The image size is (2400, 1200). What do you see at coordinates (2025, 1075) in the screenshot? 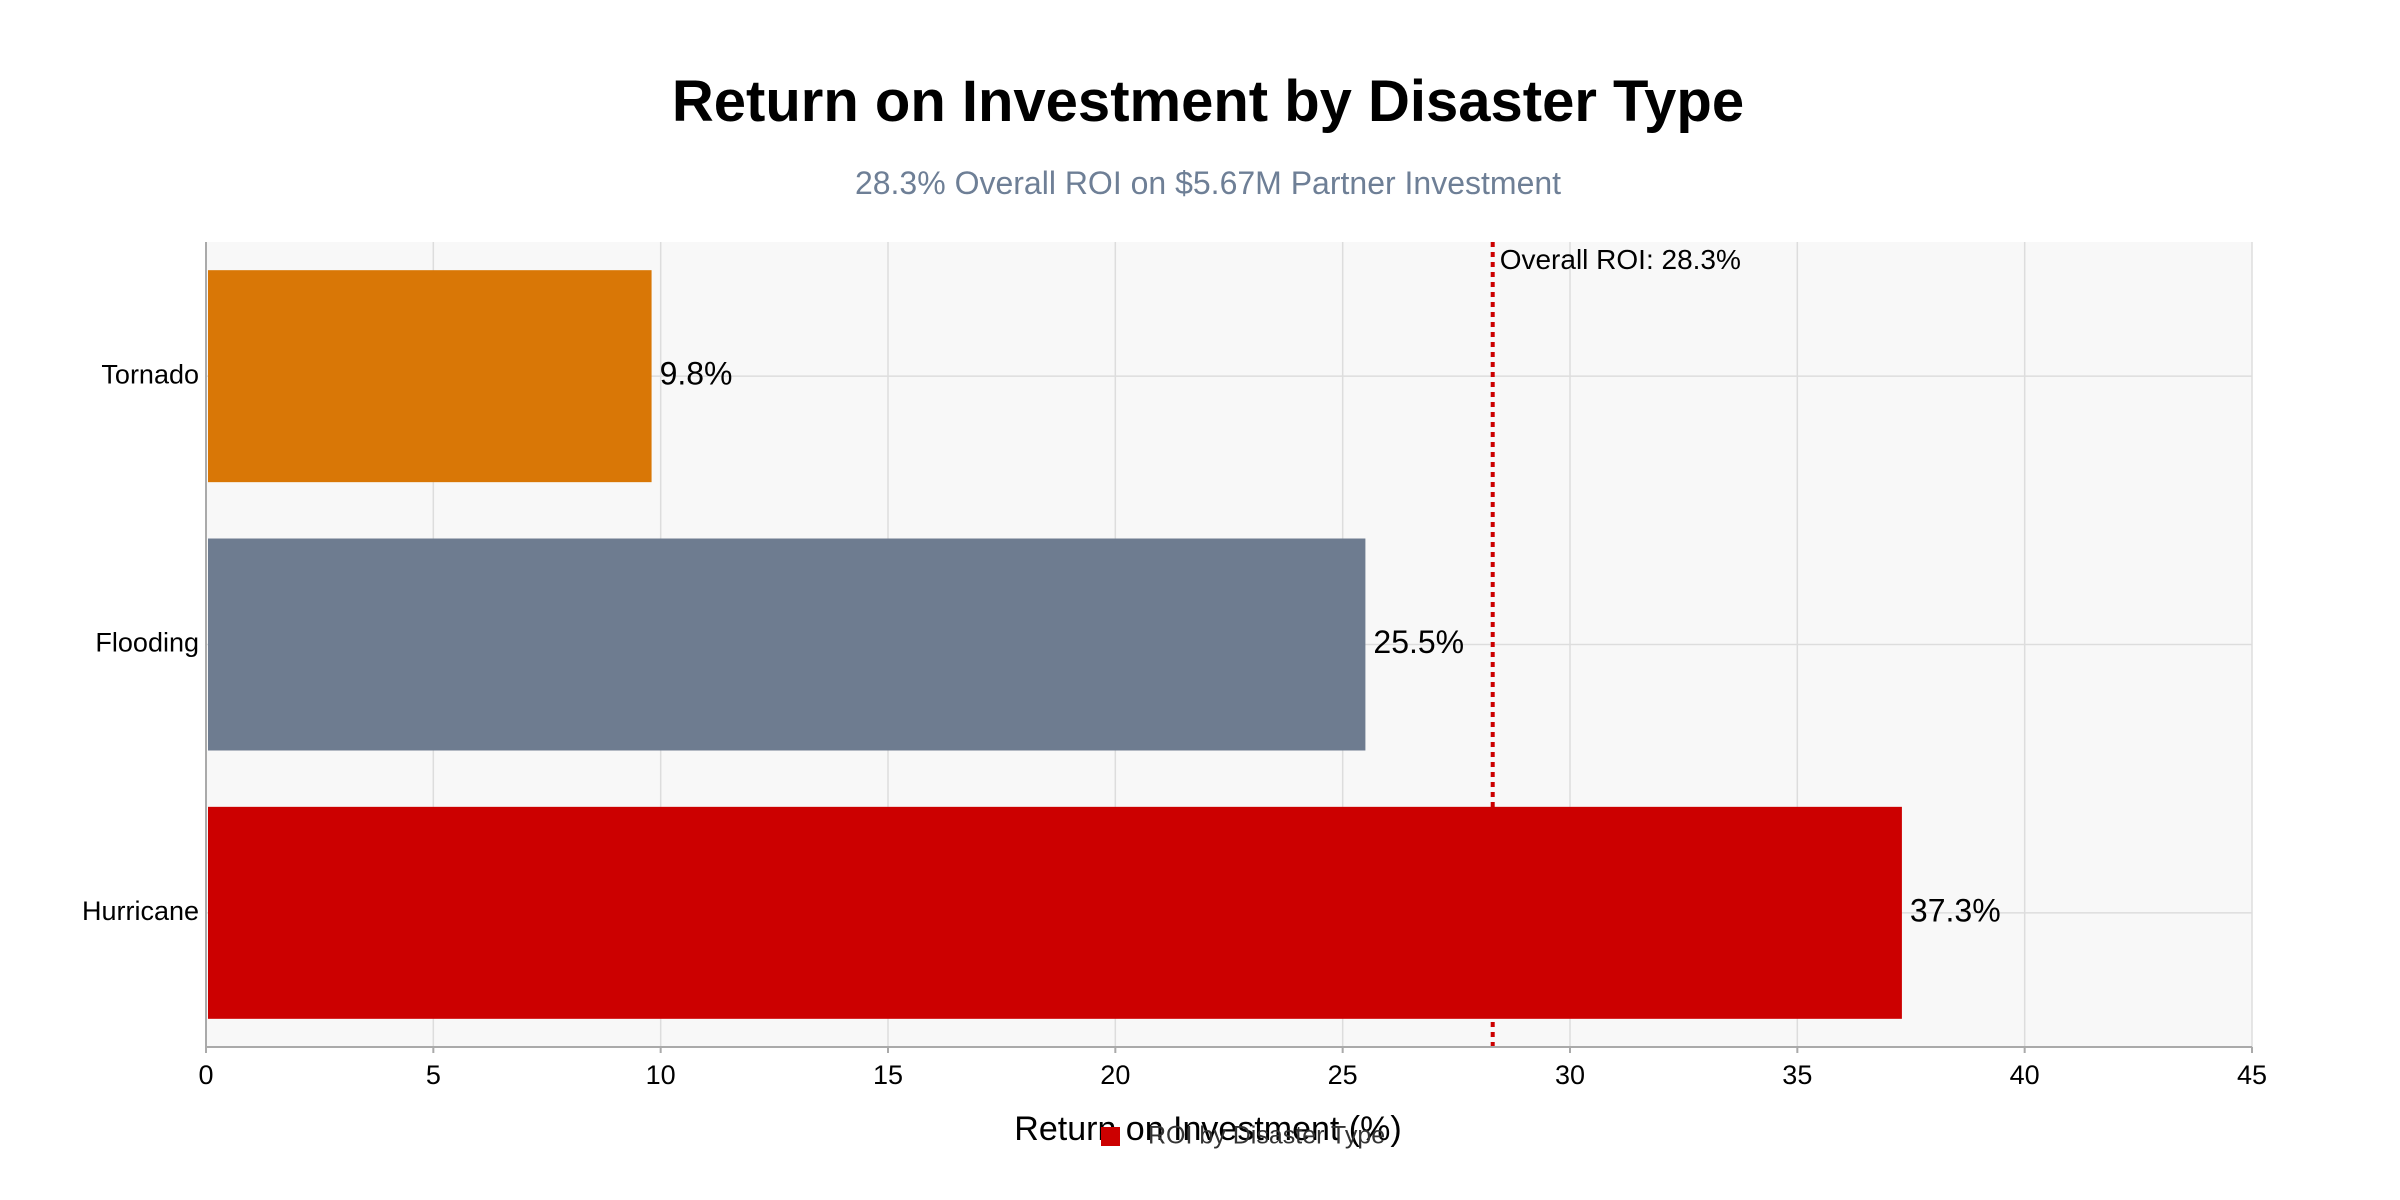
I see `x-tick-label: 40` at bounding box center [2025, 1075].